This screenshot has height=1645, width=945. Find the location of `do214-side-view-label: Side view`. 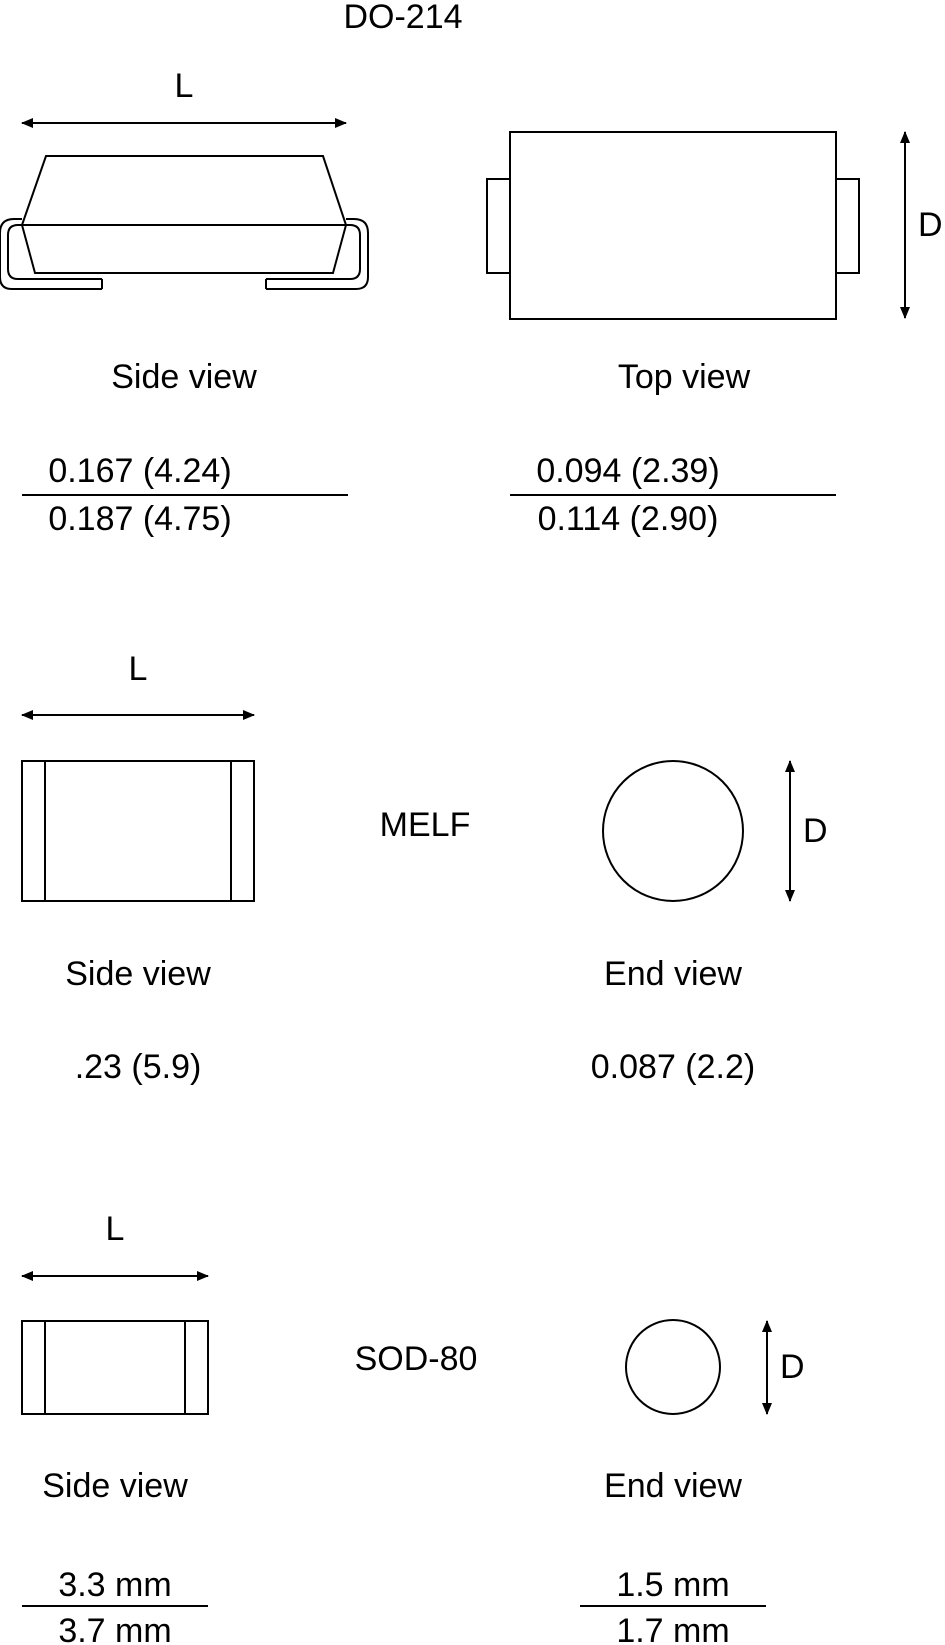

do214-side-view-label: Side view is located at coordinates (184, 377).